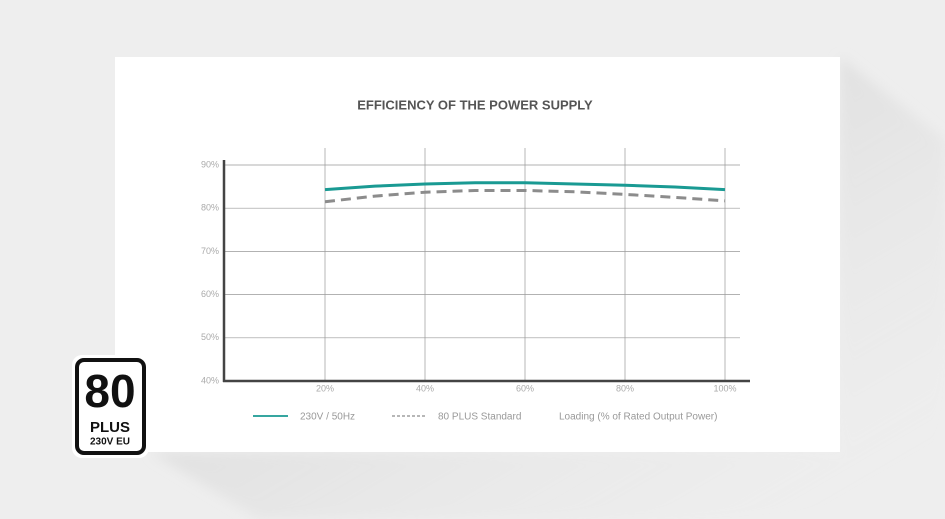  I want to click on badge-rating: 230V EU, so click(110, 442).